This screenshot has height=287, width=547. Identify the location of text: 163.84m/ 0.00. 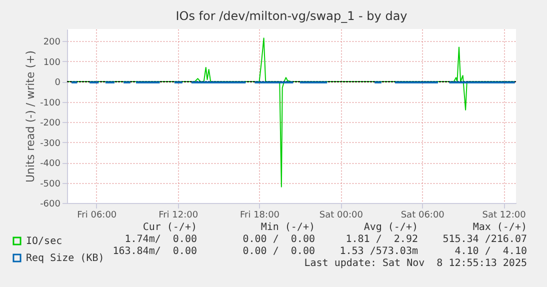
(154, 251).